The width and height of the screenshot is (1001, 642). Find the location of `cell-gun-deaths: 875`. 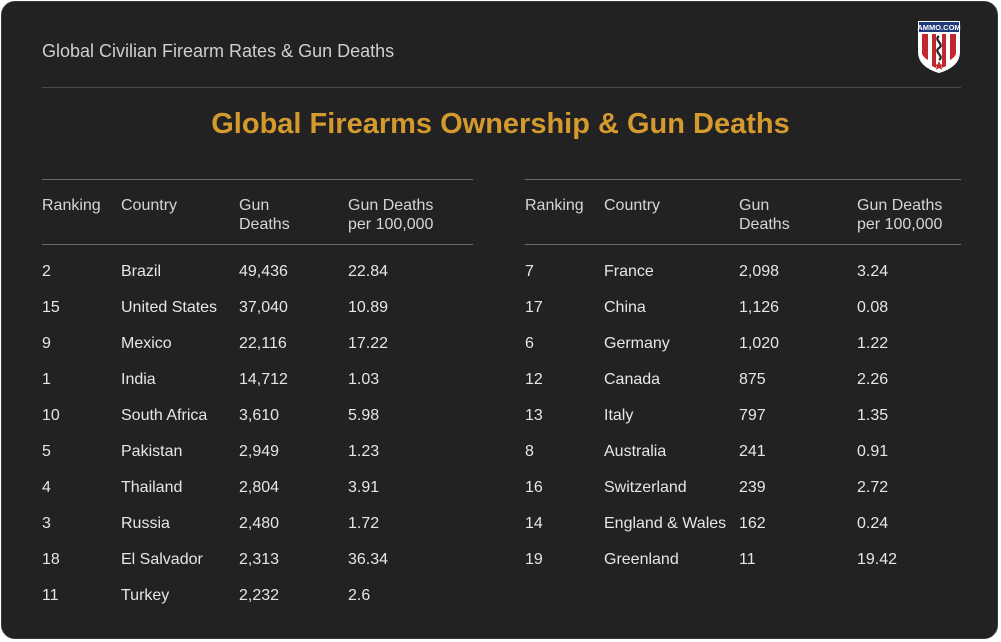

cell-gun-deaths: 875 is located at coordinates (752, 379).